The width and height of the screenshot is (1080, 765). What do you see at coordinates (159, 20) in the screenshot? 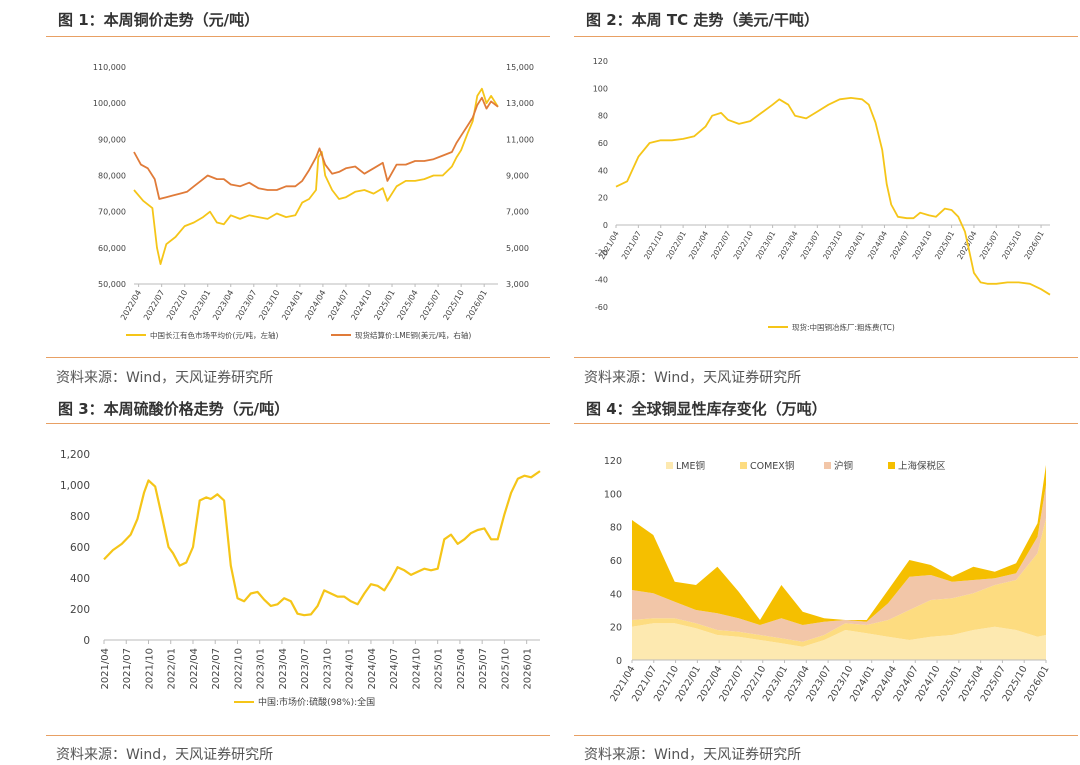
I see `panel-title: 图 1：本周铜价走势（元/吨）` at bounding box center [159, 20].